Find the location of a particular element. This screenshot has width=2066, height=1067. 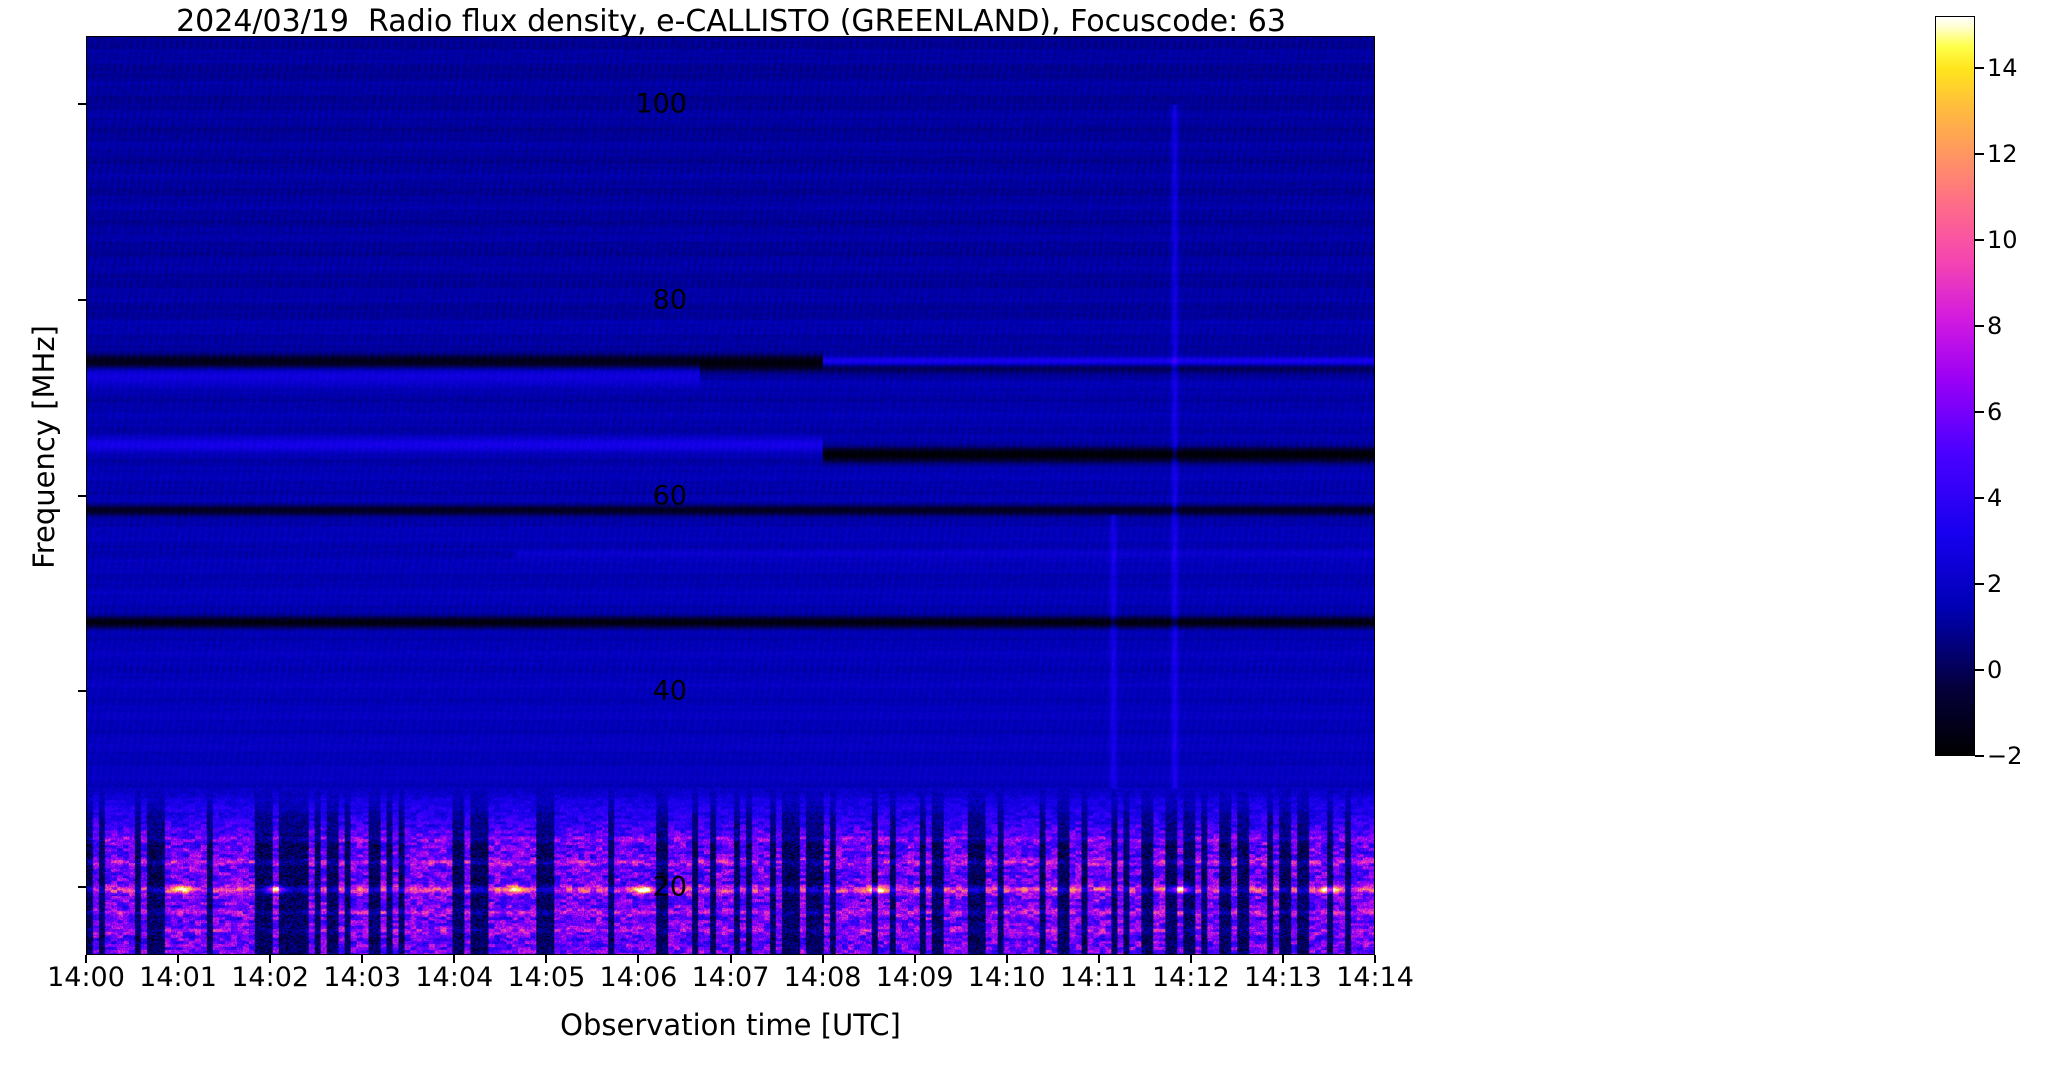

x-tick-label: 14:02 is located at coordinates (270, 977).